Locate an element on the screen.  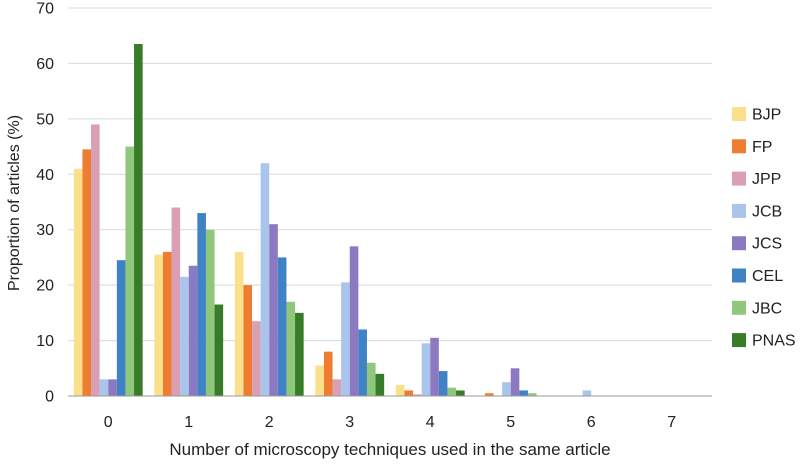
legend-swatch-fp is located at coordinates (739, 146).